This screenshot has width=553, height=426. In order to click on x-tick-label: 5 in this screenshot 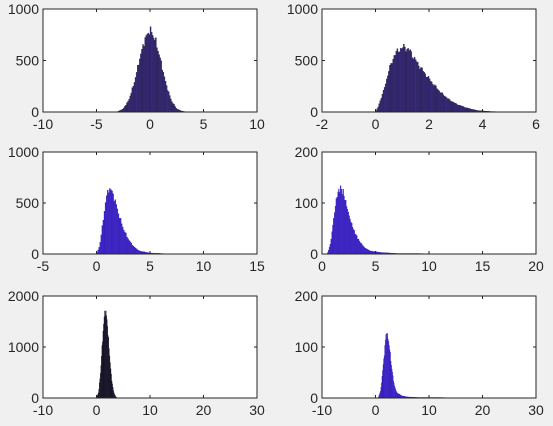, I will do `click(150, 266)`.